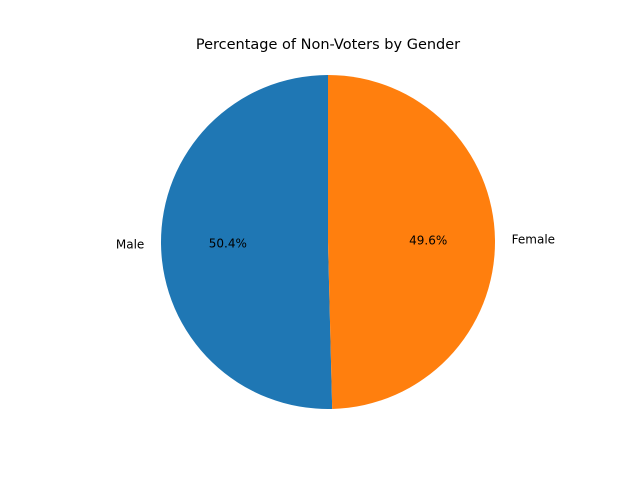 This screenshot has height=480, width=640. I want to click on pie-labels: Male 50.4% Female 49.6%, so click(335, 242).